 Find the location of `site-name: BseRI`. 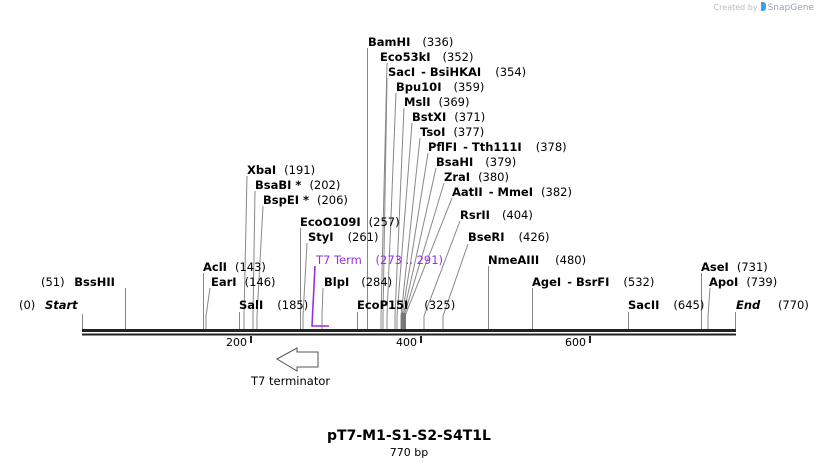

site-name: BseRI is located at coordinates (486, 237).